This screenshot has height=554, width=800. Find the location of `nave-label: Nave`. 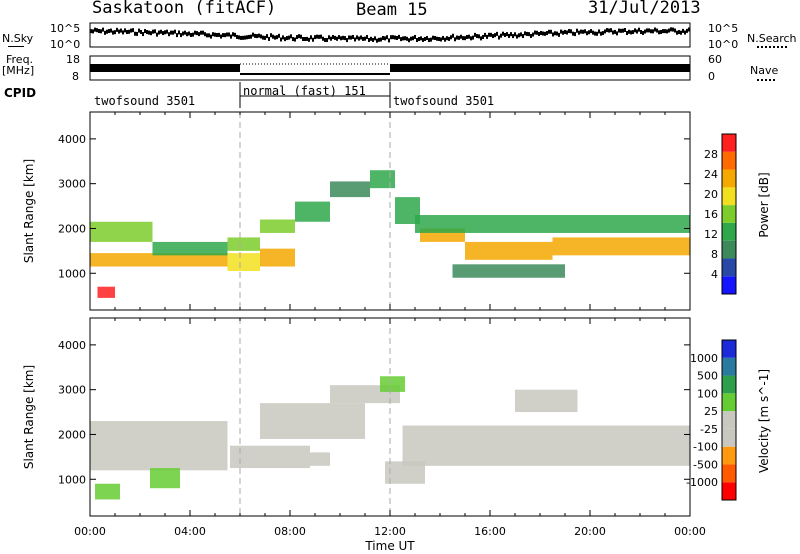

nave-label: Nave is located at coordinates (764, 70).